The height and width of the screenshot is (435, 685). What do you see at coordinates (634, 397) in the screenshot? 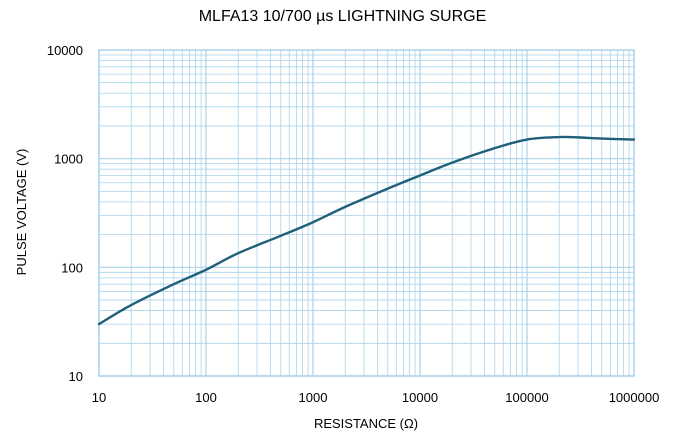
I see `x-tick-label: 1000000` at bounding box center [634, 397].